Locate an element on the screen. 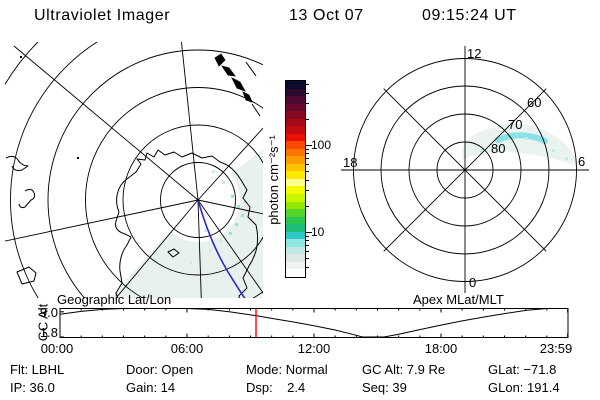 The width and height of the screenshot is (600, 400). colorbar-ticks is located at coordinates (310, 179).